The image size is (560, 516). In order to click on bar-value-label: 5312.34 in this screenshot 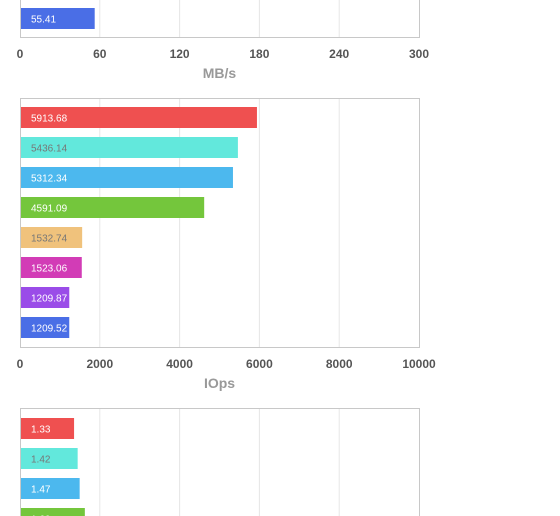, I will do `click(49, 179)`.